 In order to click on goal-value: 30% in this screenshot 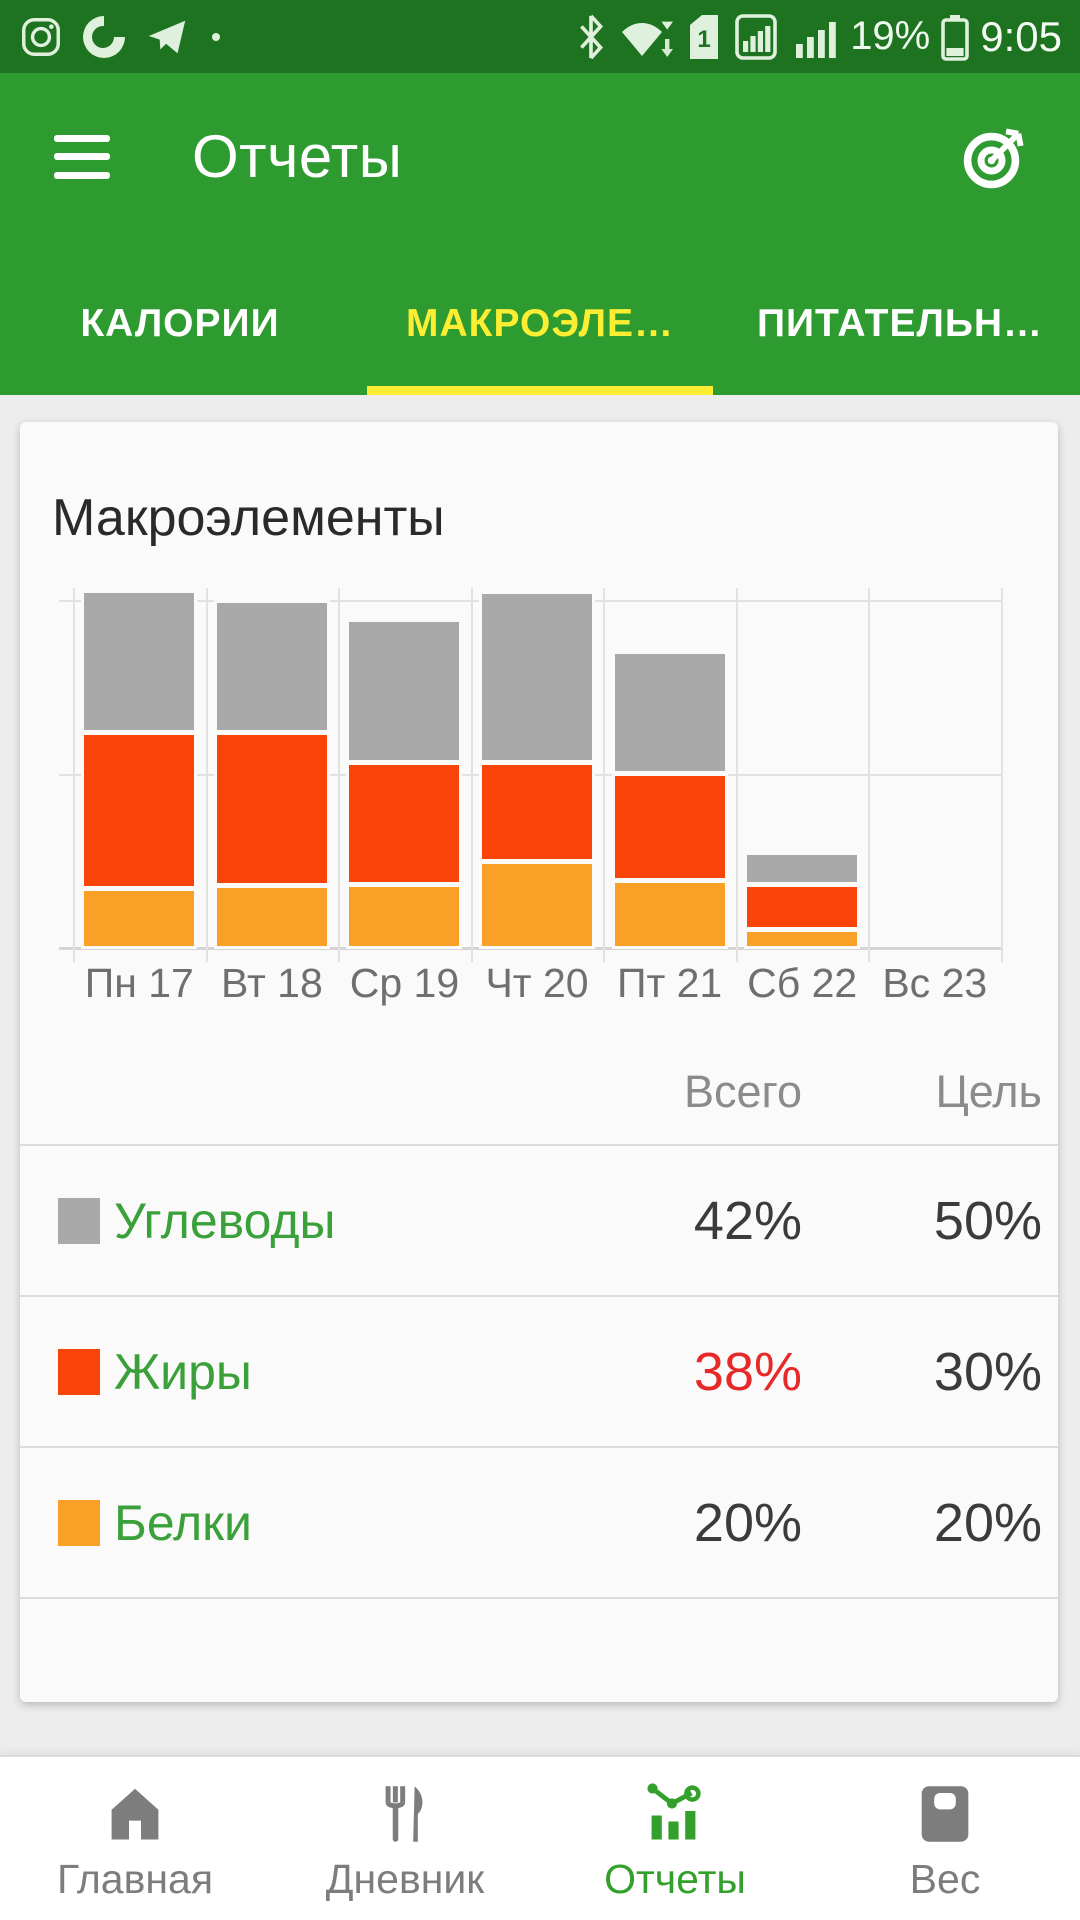, I will do `click(987, 1371)`.